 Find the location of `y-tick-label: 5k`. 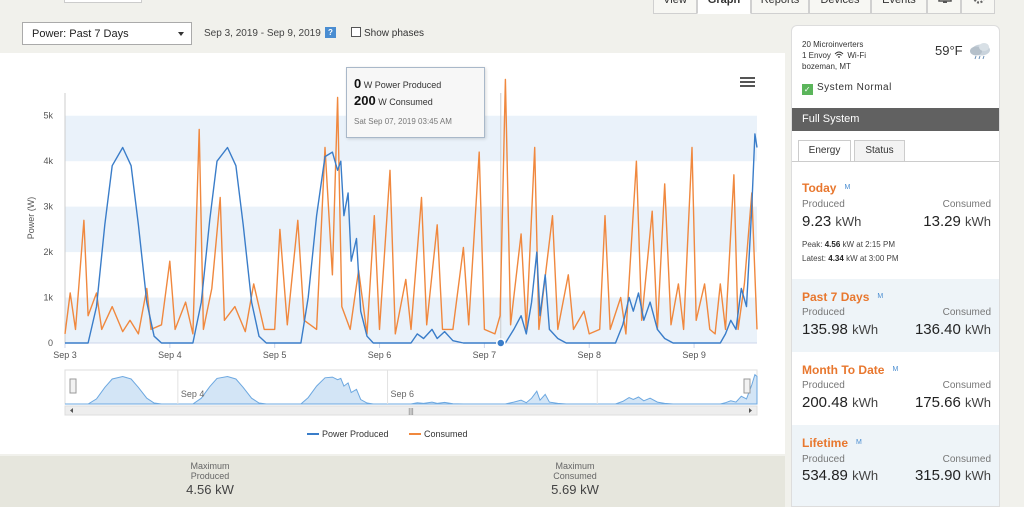

y-tick-label: 5k is located at coordinates (48, 116).